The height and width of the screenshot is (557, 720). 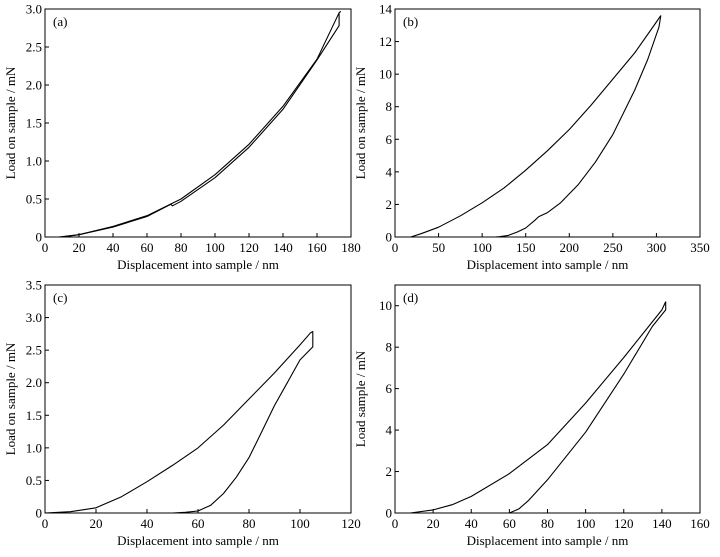 I want to click on chart-4-x-tick-label: 120, so click(x=624, y=523).